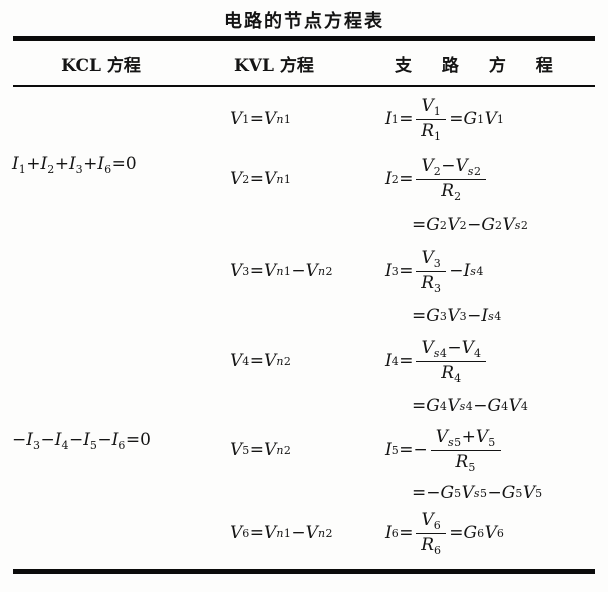 The image size is (608, 592). I want to click on branch-equation-line: I 5 =− Vs5+V5 R5, so click(496, 450).